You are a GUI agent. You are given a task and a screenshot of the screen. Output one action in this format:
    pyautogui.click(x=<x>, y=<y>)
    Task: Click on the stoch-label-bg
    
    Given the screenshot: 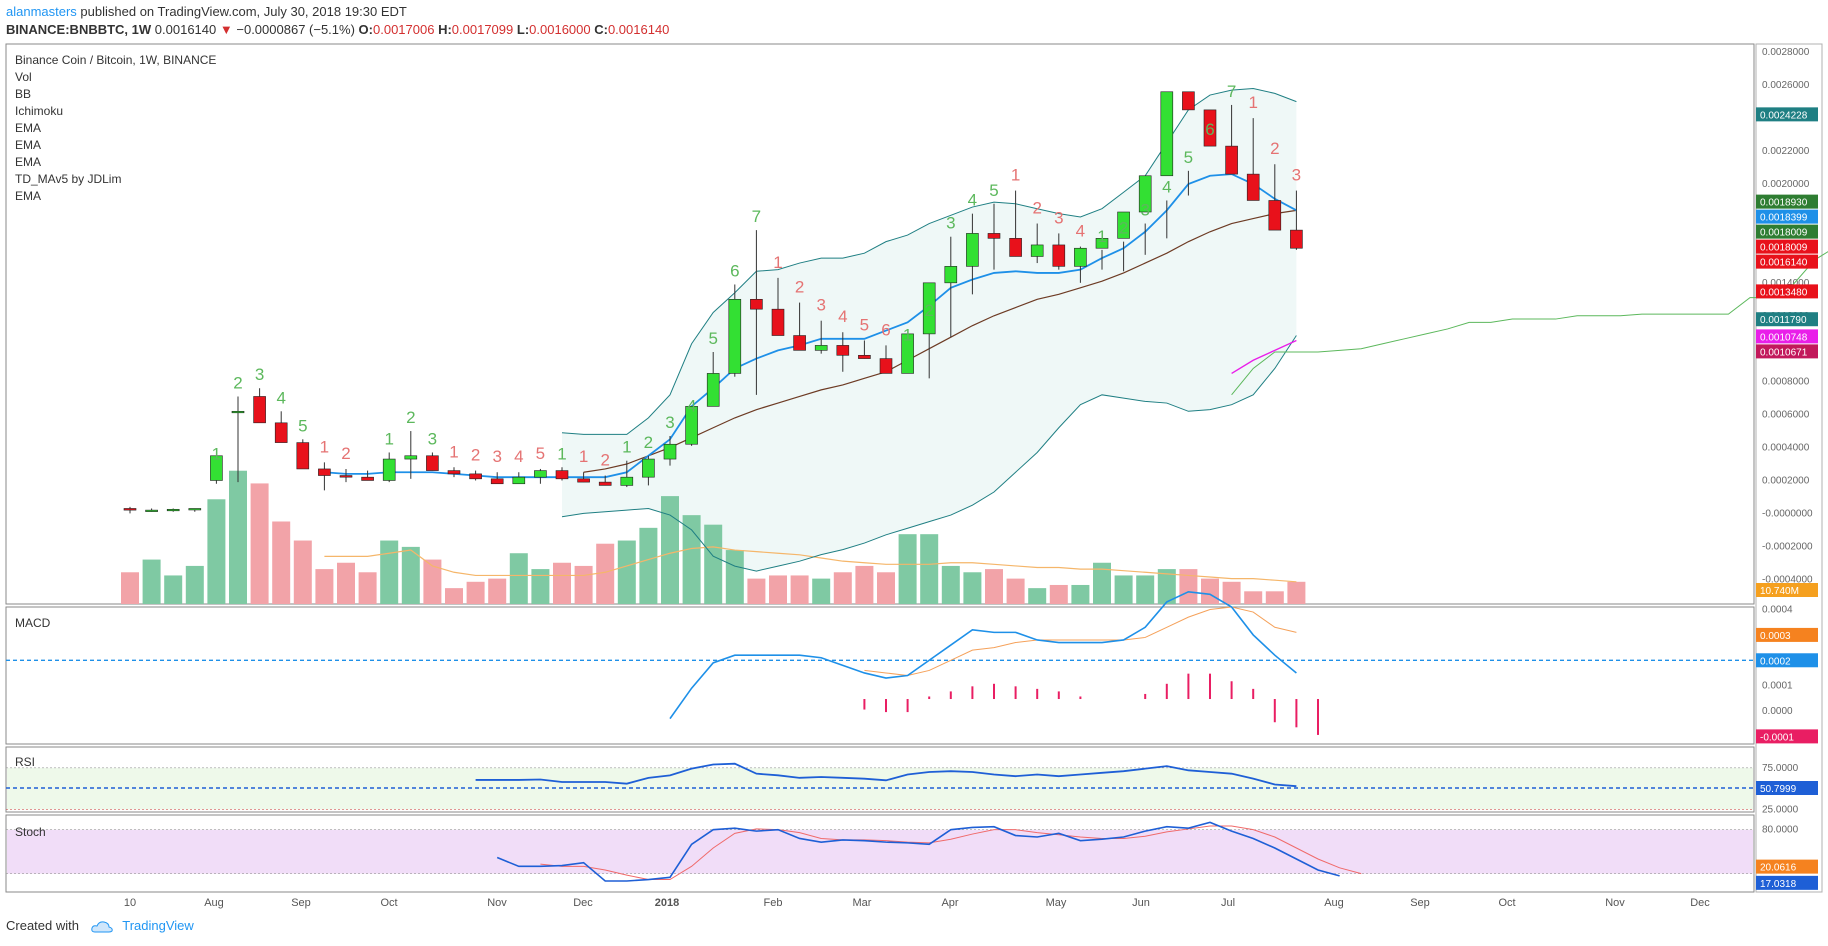 What is the action you would take?
    pyautogui.click(x=1787, y=866)
    